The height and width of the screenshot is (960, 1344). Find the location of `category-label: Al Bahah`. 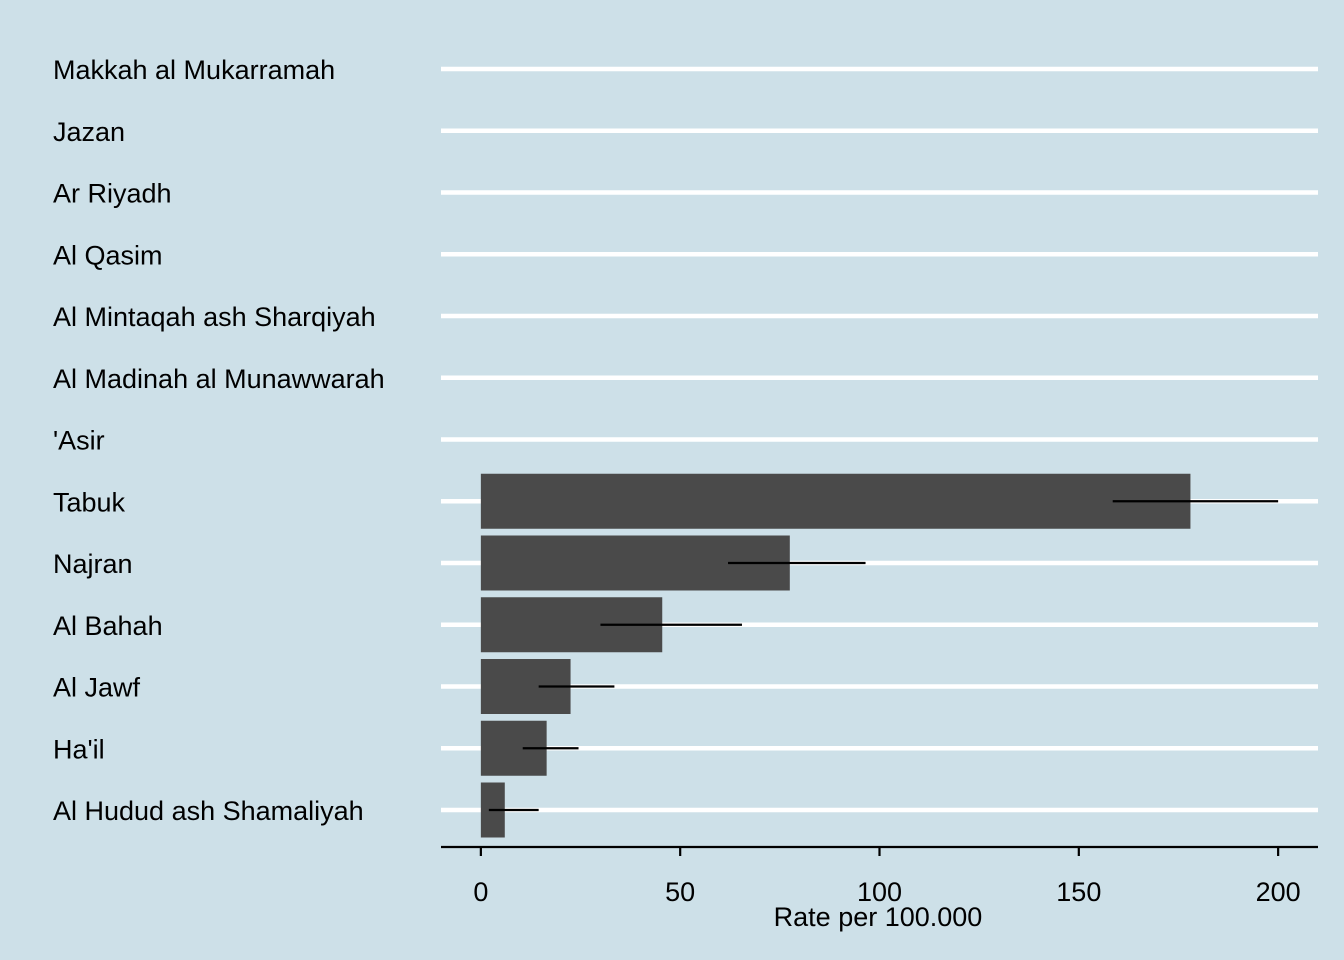

category-label: Al Bahah is located at coordinates (108, 626).